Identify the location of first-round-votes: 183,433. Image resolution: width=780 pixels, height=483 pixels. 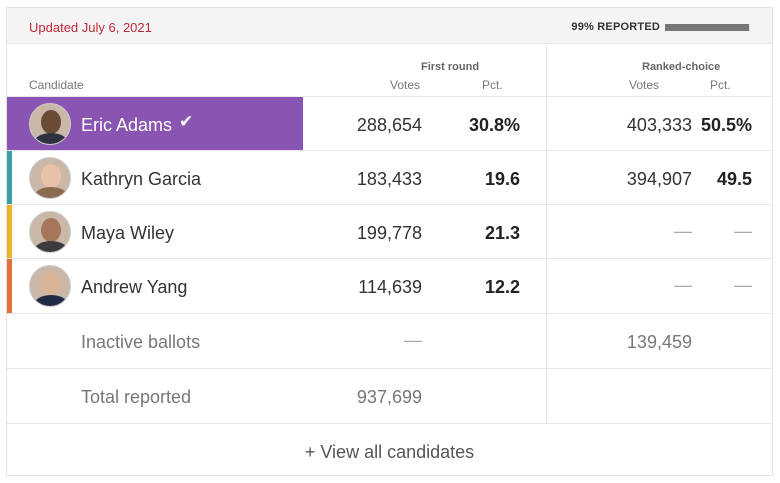
(389, 179).